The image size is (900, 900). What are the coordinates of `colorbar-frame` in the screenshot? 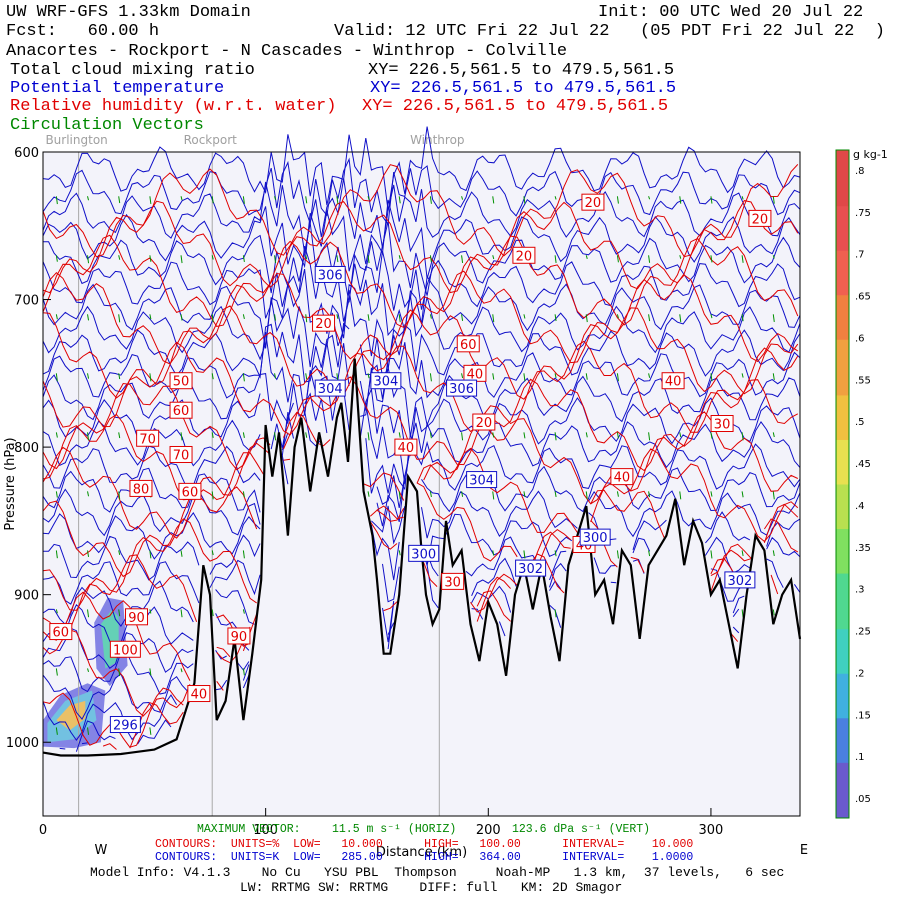 It's located at (842, 484).